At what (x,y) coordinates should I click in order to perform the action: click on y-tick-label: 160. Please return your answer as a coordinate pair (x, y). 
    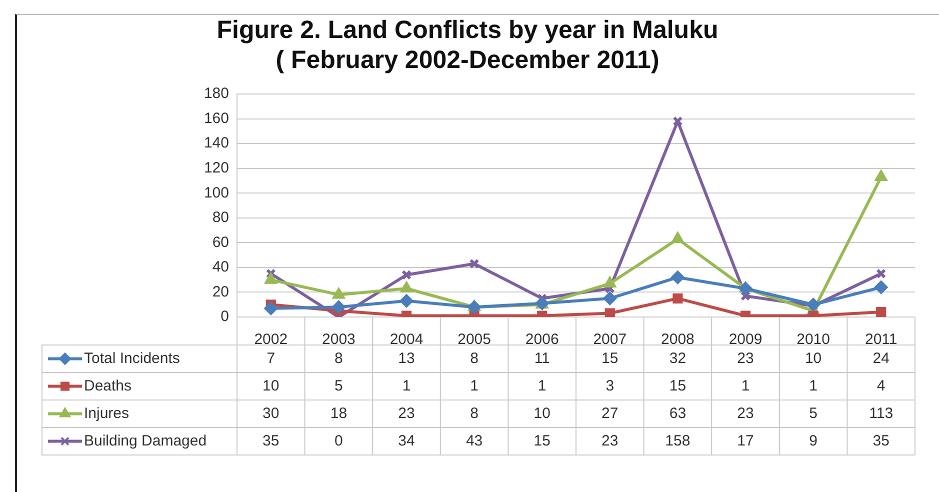
    Looking at the image, I should click on (216, 118).